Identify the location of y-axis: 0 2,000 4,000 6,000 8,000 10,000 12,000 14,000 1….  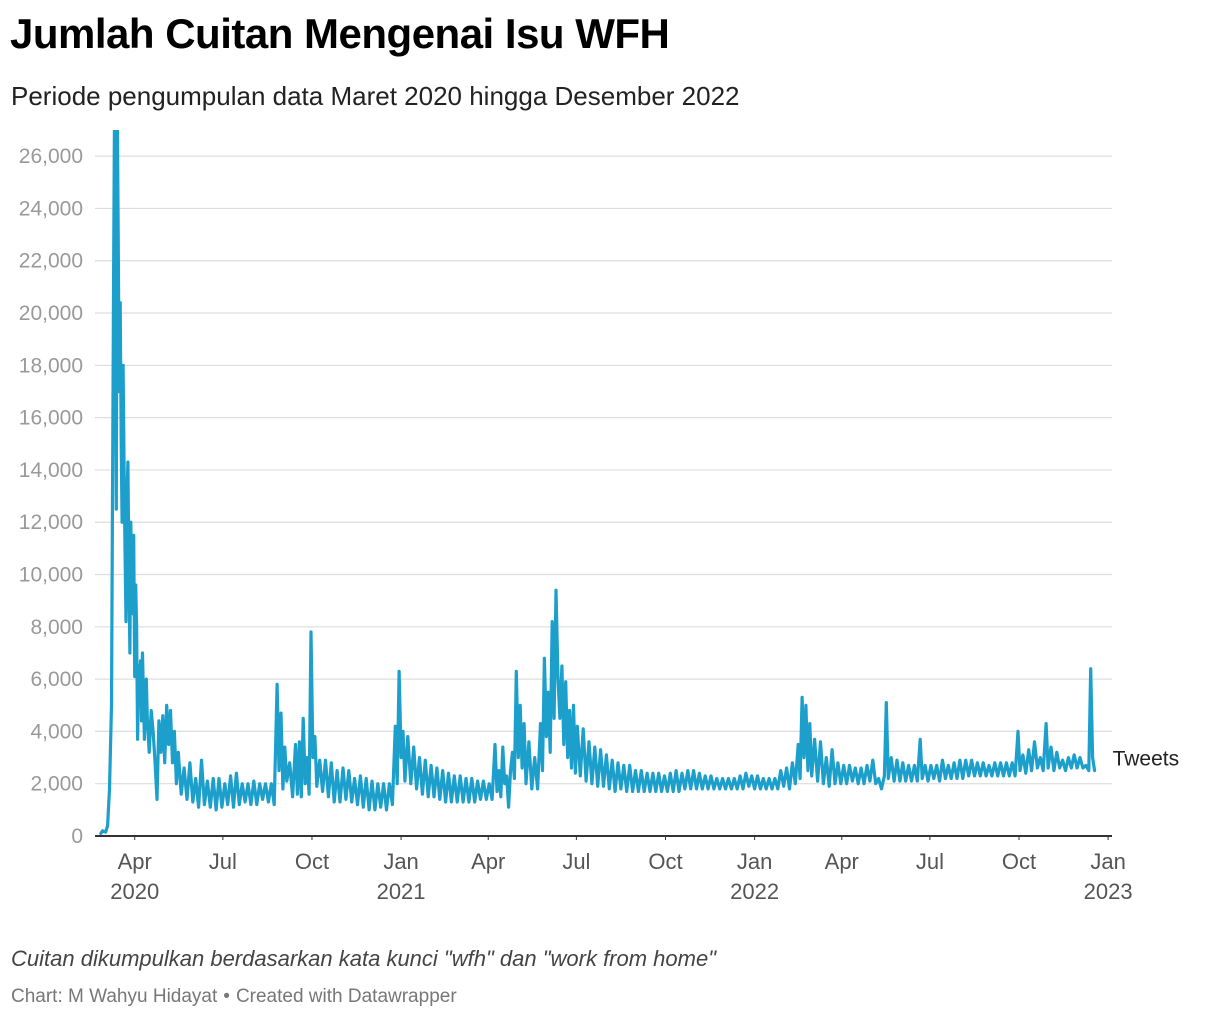
(51, 496).